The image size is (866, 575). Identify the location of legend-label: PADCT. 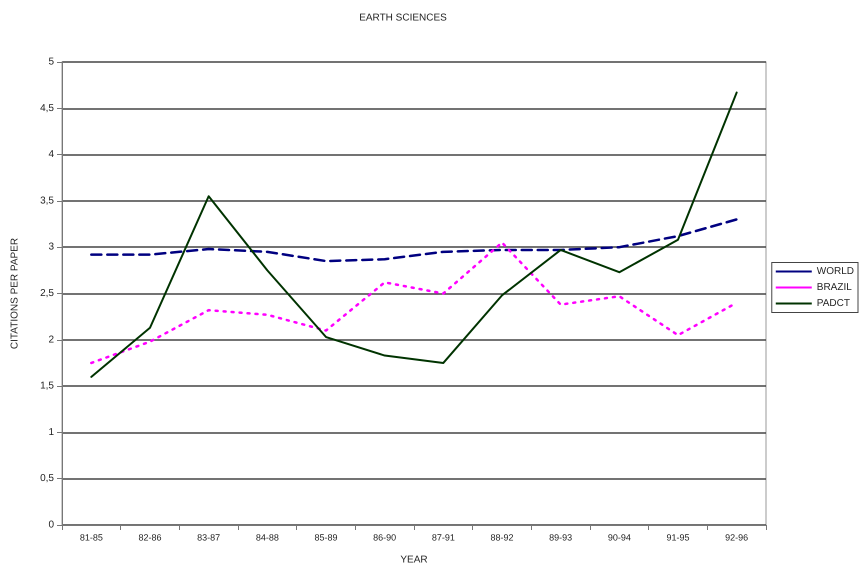
(833, 303).